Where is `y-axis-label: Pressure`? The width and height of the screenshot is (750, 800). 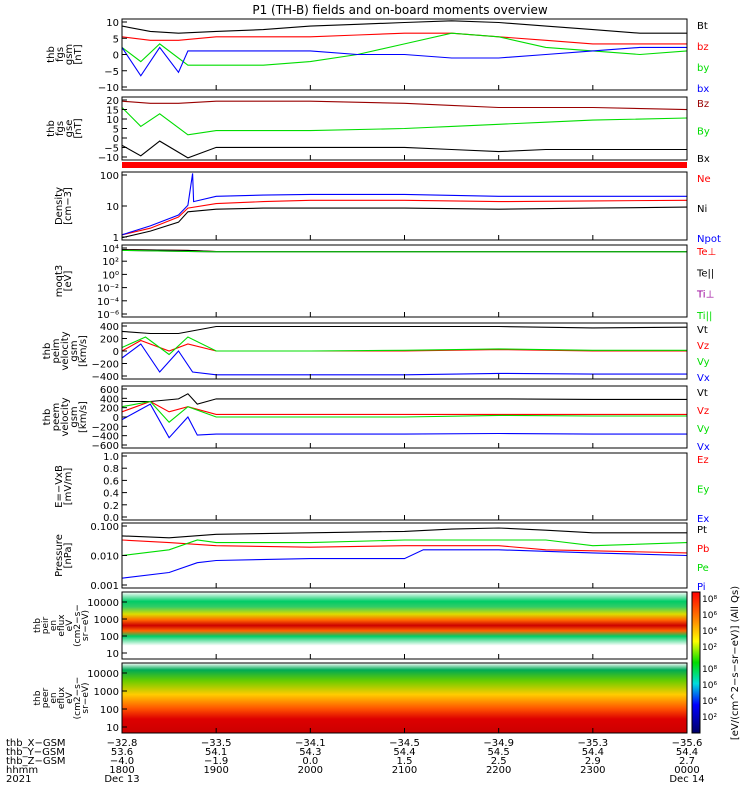
y-axis-label: Pressure is located at coordinates (59, 555).